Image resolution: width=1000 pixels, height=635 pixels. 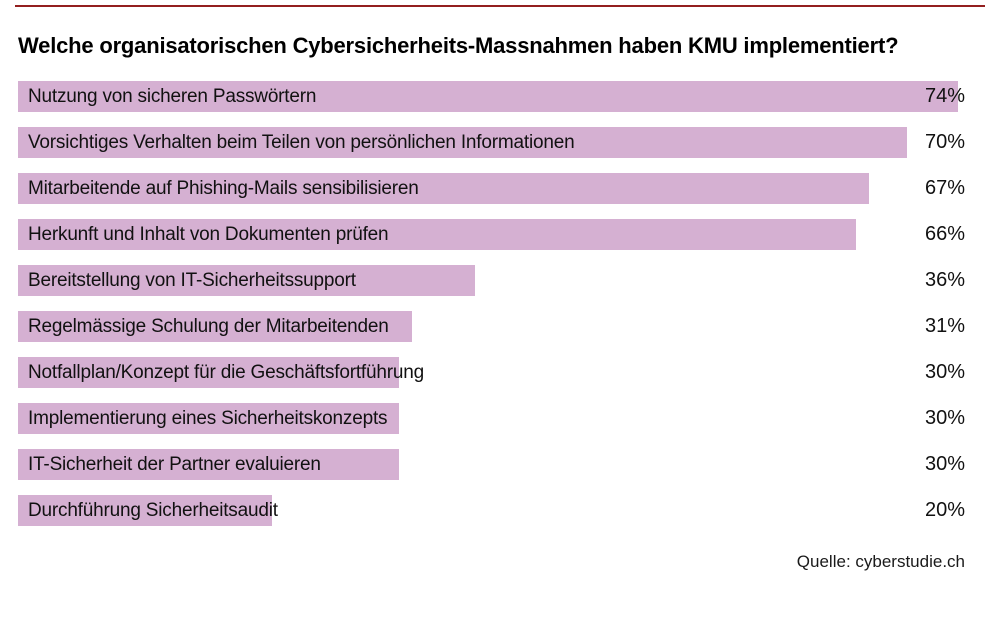 I want to click on bar-label: Bereitstellung von IT-Sicherheitssupport, so click(x=192, y=280).